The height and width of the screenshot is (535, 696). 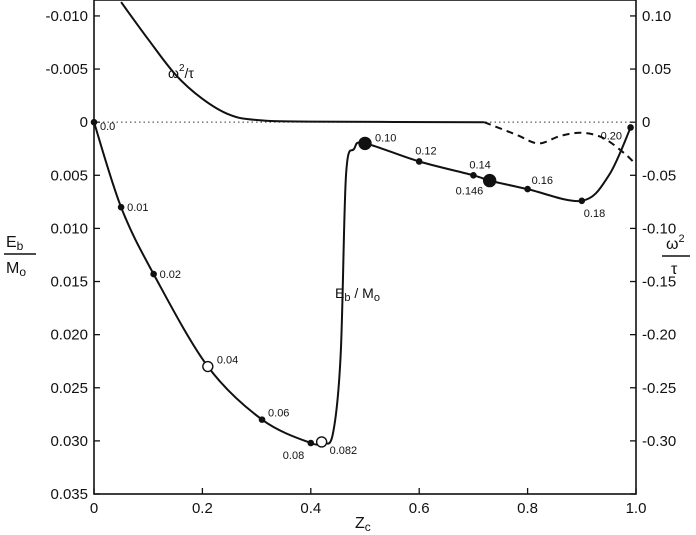 What do you see at coordinates (659, 388) in the screenshot?
I see `right-tick-label: -0.25` at bounding box center [659, 388].